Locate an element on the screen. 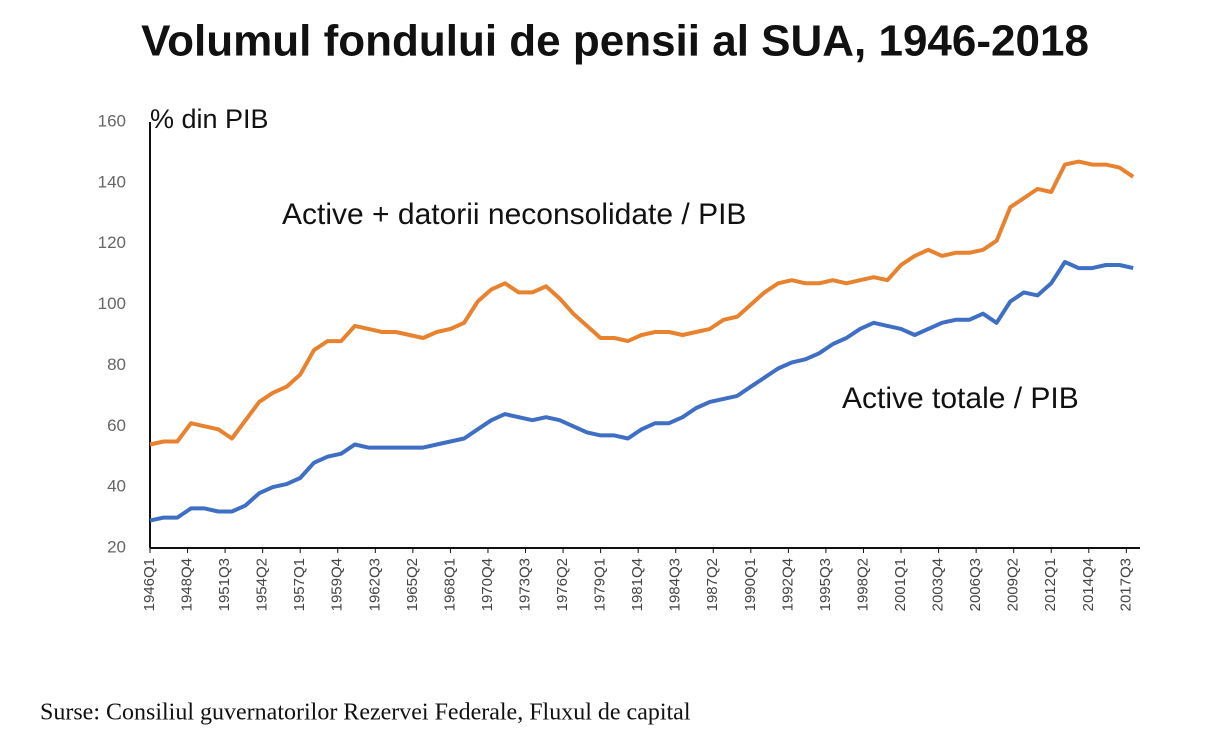 The image size is (1230, 750). x-tick-label: 1951Q3 is located at coordinates (224, 584).